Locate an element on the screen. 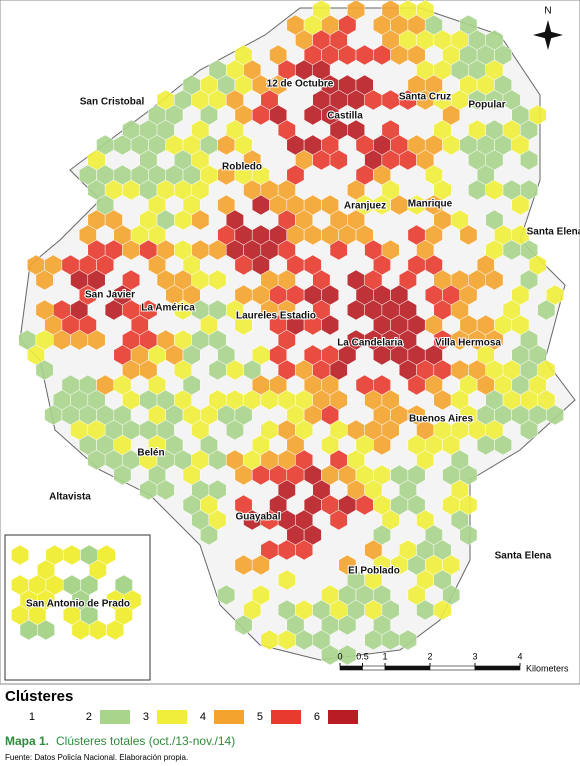  scale-tick-label: 0.5 is located at coordinates (362, 656).